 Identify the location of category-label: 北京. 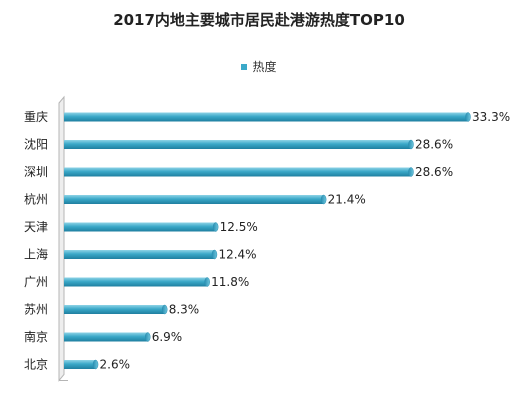
(36, 365).